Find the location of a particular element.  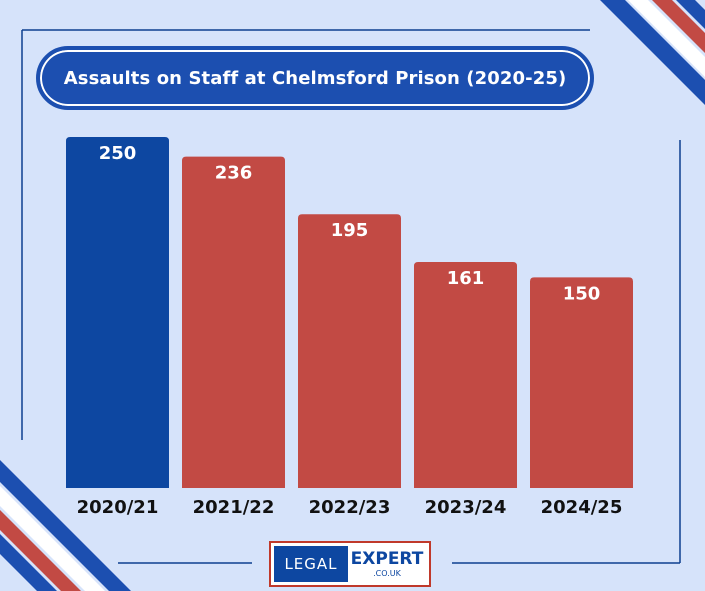

corner-stripes-top-right is located at coordinates (652, 52).